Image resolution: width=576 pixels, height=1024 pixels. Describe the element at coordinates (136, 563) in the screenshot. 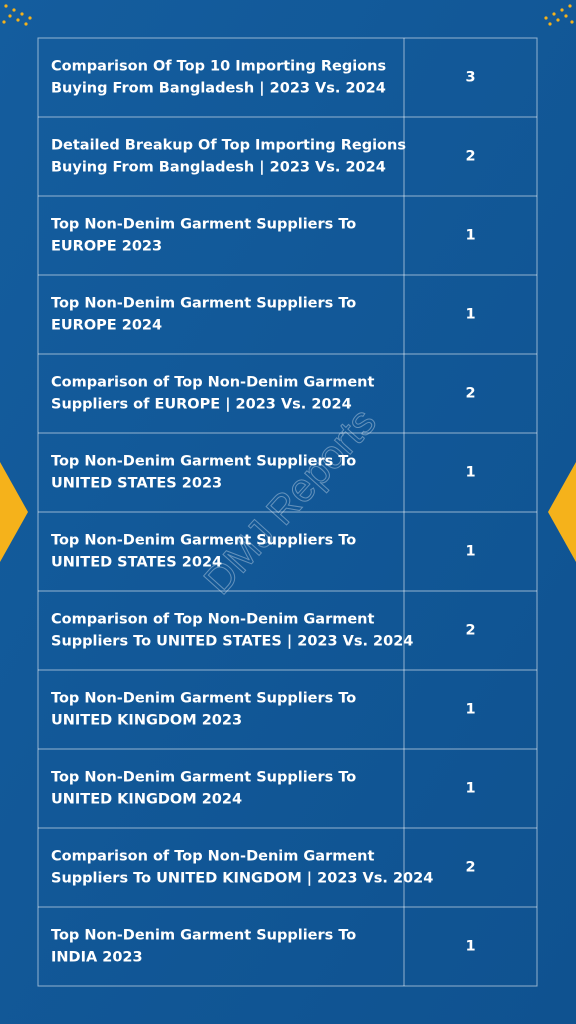

I see `row-title: UNITED STATES 2024` at that location.